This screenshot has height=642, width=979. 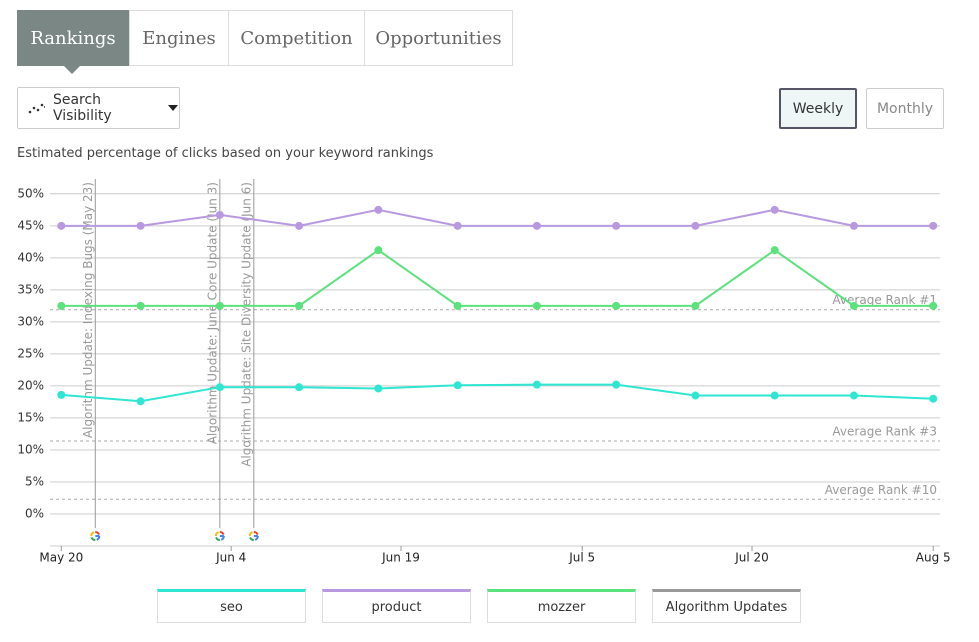 What do you see at coordinates (230, 558) in the screenshot?
I see `x-tick-label: Jun 4` at bounding box center [230, 558].